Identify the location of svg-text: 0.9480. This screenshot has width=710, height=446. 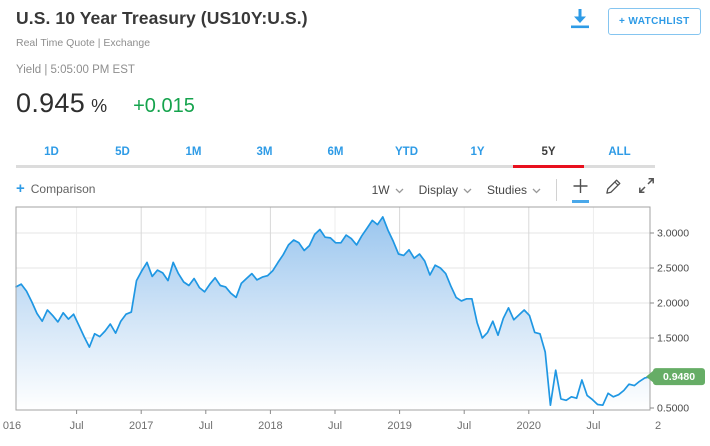
(679, 377).